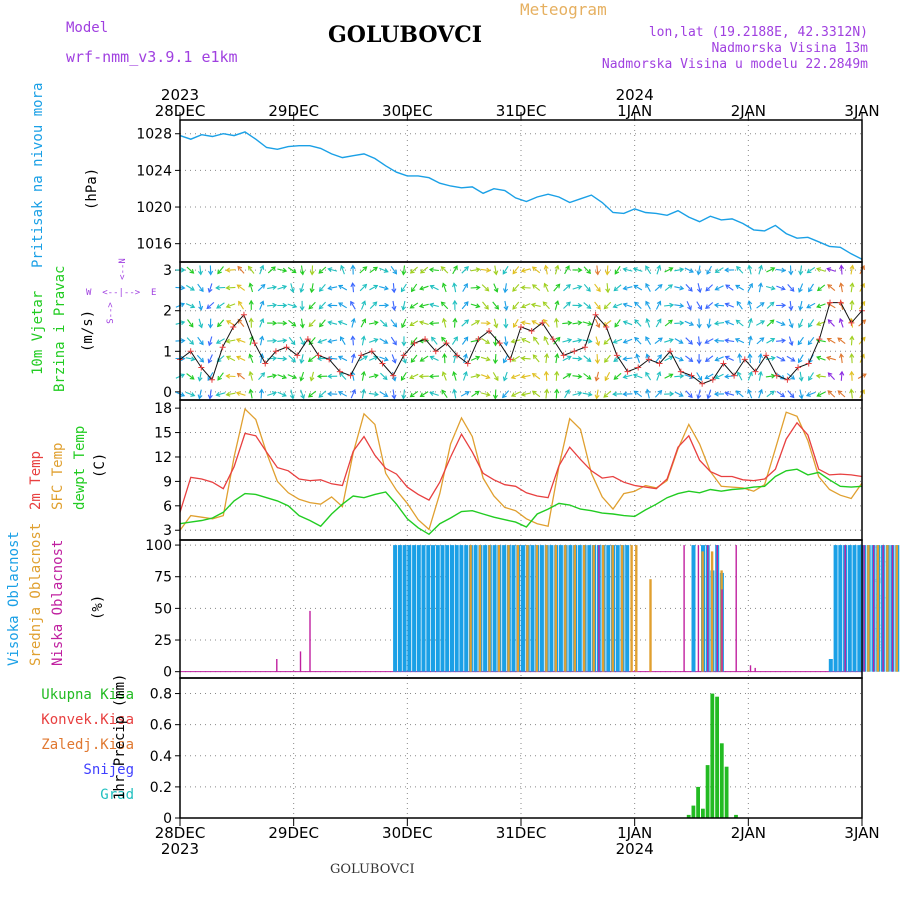  Describe the element at coordinates (154, 208) in the screenshot. I see `y-tick-label: 1020` at that location.